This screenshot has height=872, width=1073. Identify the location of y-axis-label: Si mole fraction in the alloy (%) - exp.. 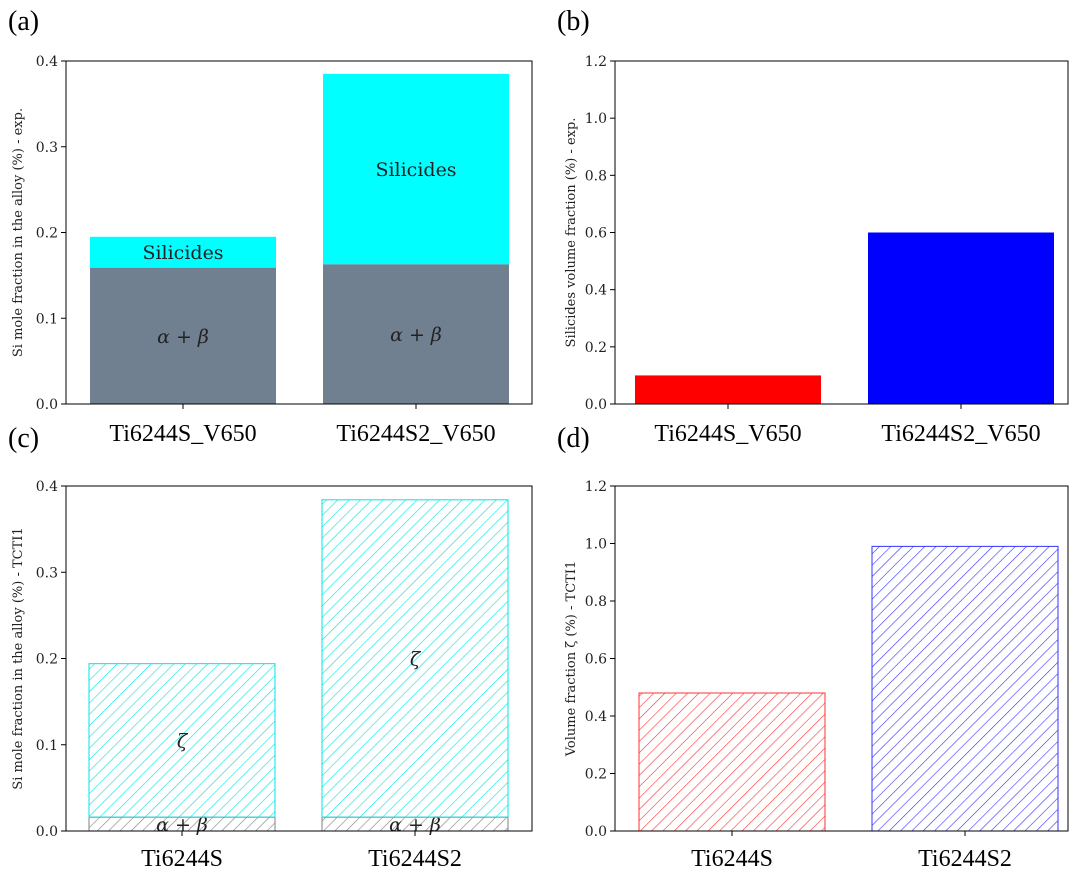
(18, 232).